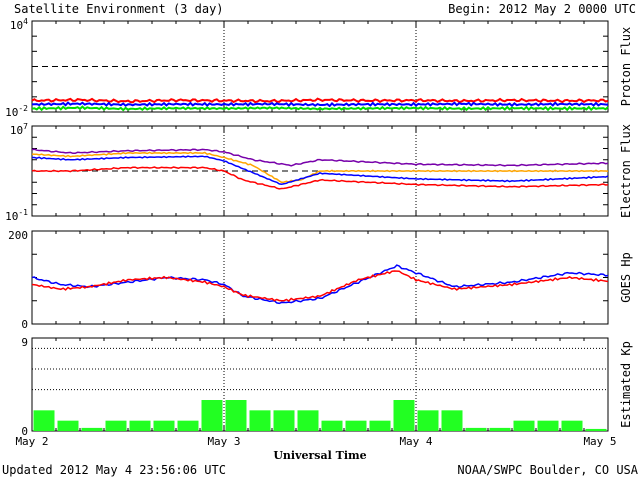 The image size is (640, 480). I want to click on y-axis-label: Electron Flux, so click(626, 171).